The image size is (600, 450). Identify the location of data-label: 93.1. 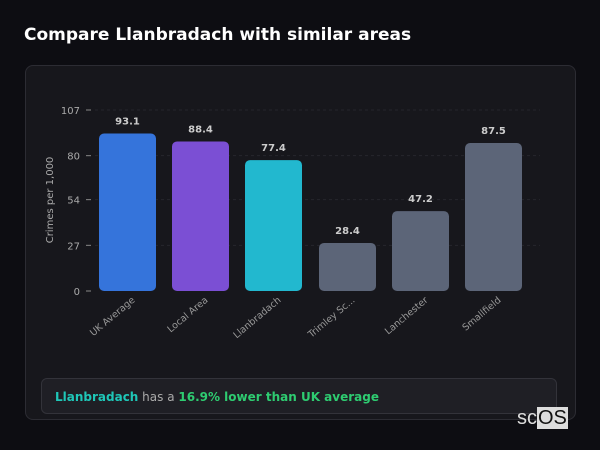
(127, 122).